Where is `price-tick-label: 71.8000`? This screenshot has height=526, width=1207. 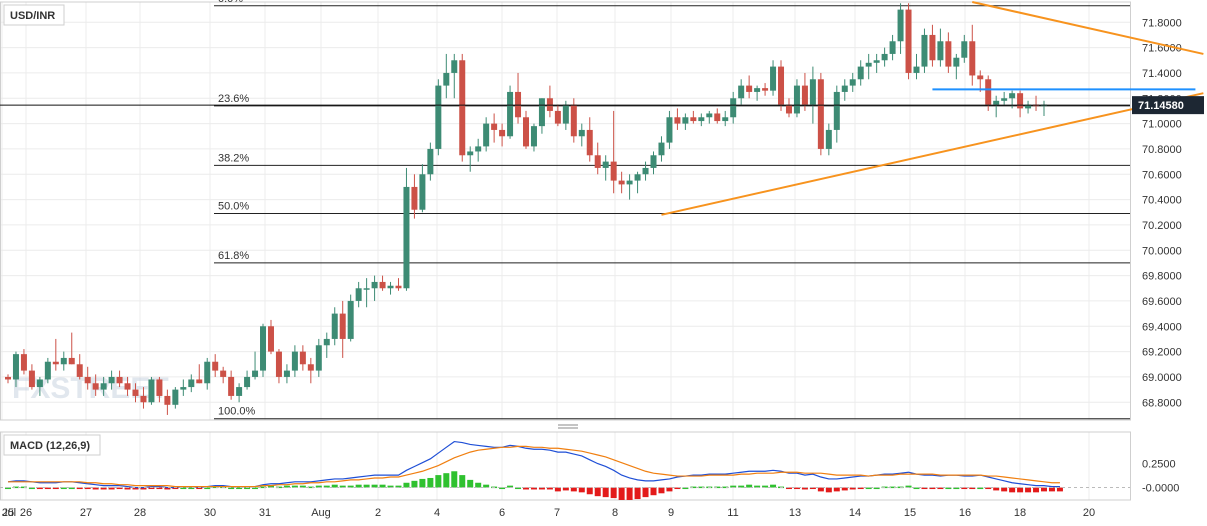
price-tick-label: 71.8000 is located at coordinates (1162, 23).